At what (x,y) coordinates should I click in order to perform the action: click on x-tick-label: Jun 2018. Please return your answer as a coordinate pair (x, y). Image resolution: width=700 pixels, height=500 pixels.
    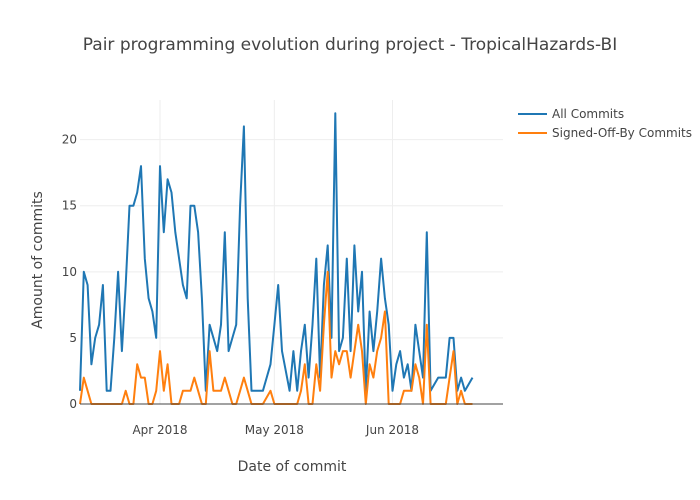
    Looking at the image, I should click on (392, 430).